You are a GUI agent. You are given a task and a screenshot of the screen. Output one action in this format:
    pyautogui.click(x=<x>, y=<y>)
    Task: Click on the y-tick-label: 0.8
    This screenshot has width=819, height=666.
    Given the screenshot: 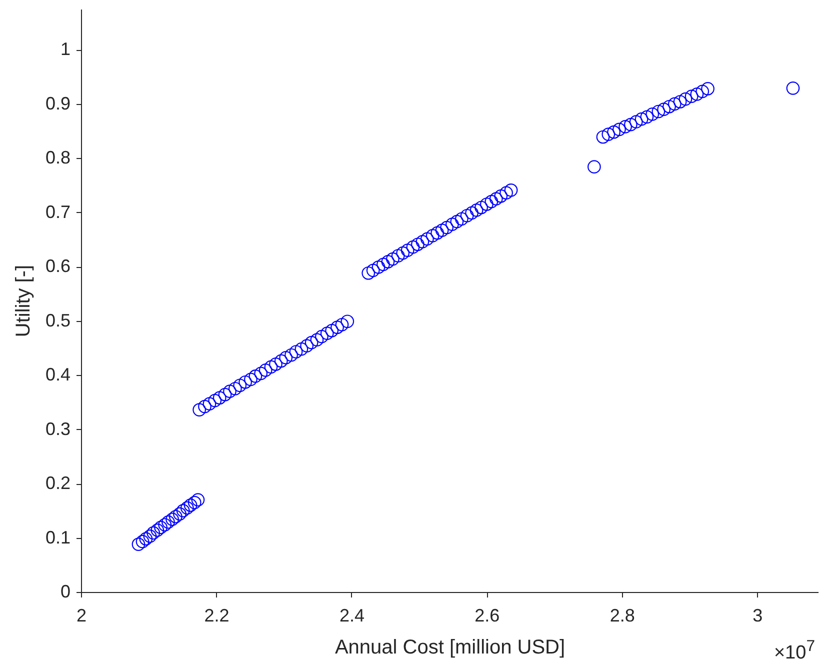 What is the action you would take?
    pyautogui.click(x=57, y=158)
    